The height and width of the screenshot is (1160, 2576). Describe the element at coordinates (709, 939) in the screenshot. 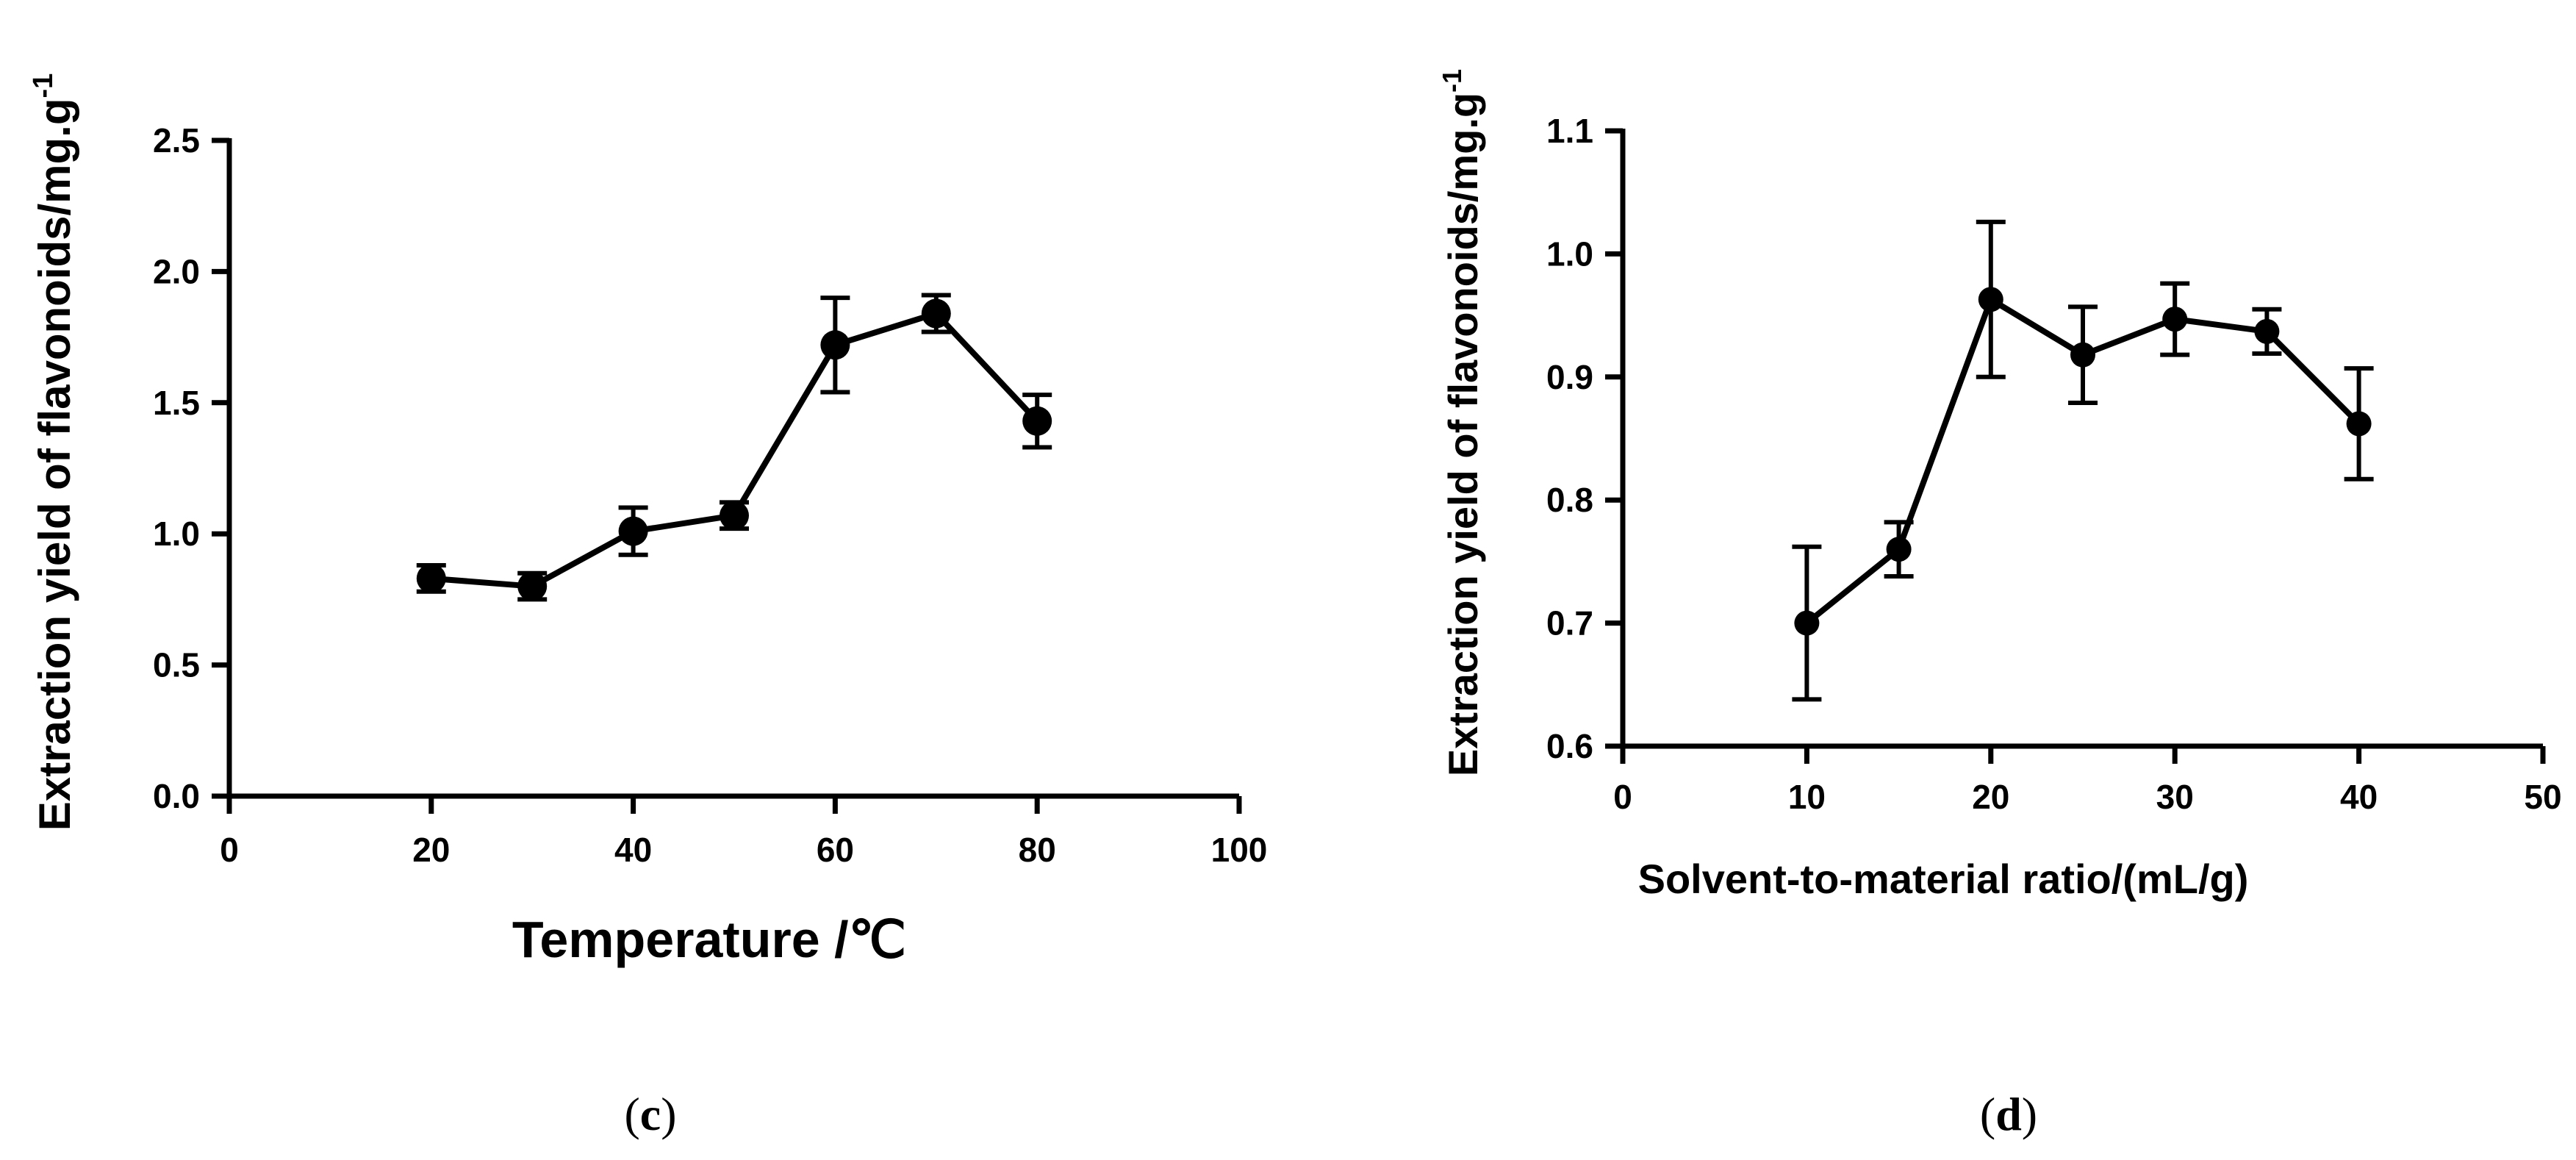

I see `chart-c-x-axis-title: Temperature /℃` at that location.